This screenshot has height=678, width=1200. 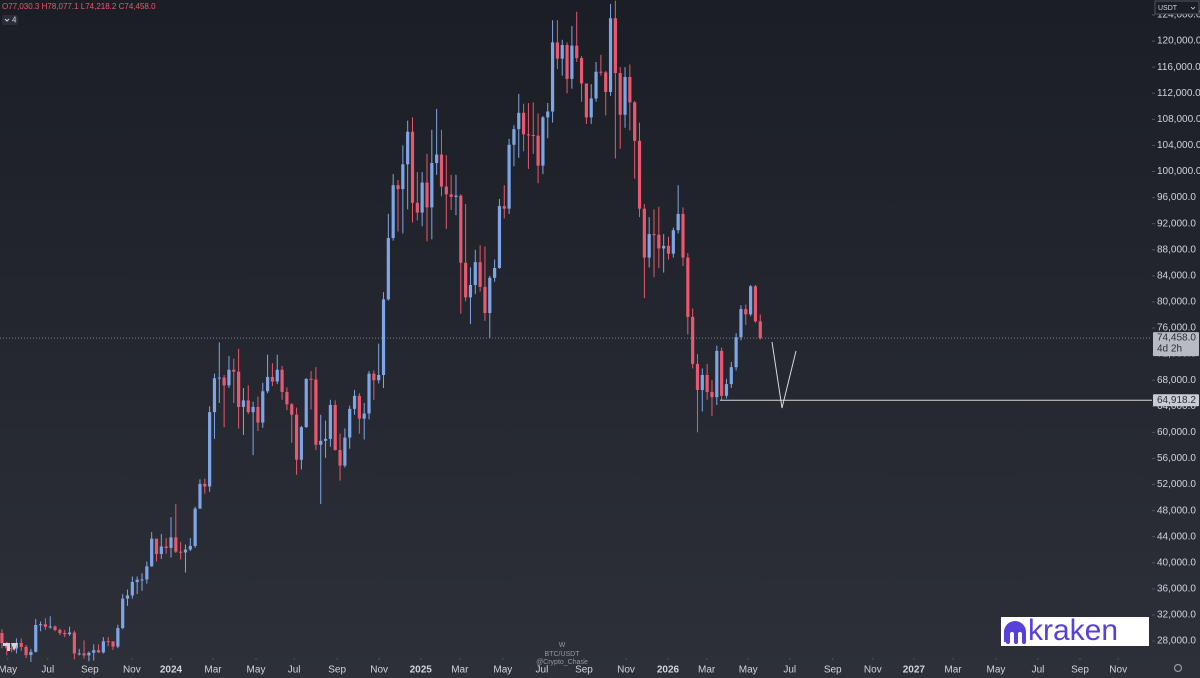 I want to click on x-tick-label: Mar, so click(x=707, y=670).